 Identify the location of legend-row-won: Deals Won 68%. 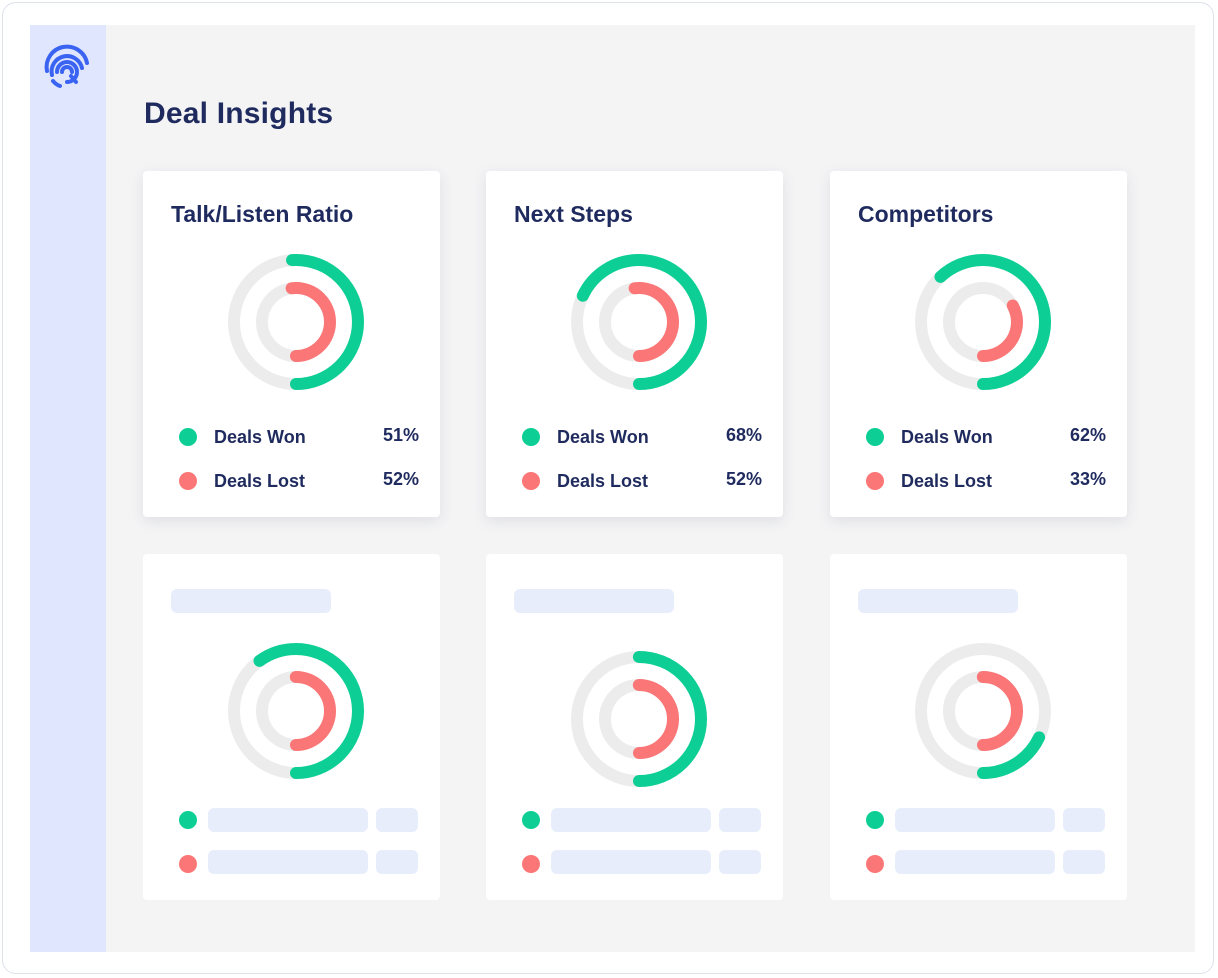
(642, 436).